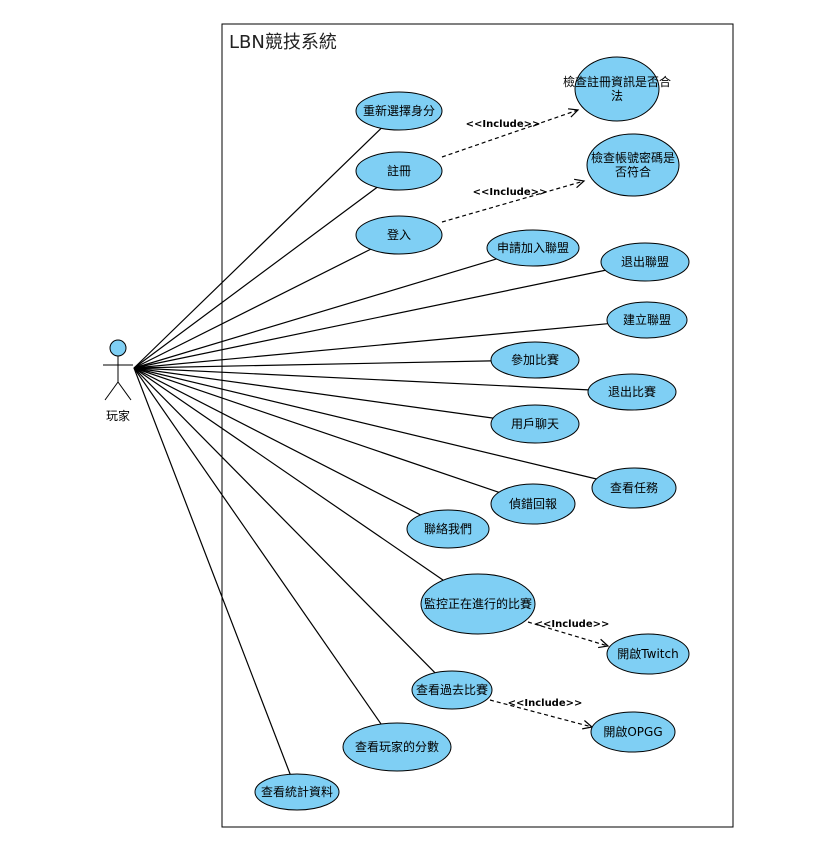  I want to click on use-case-label: 建立聯盟, so click(647, 319).